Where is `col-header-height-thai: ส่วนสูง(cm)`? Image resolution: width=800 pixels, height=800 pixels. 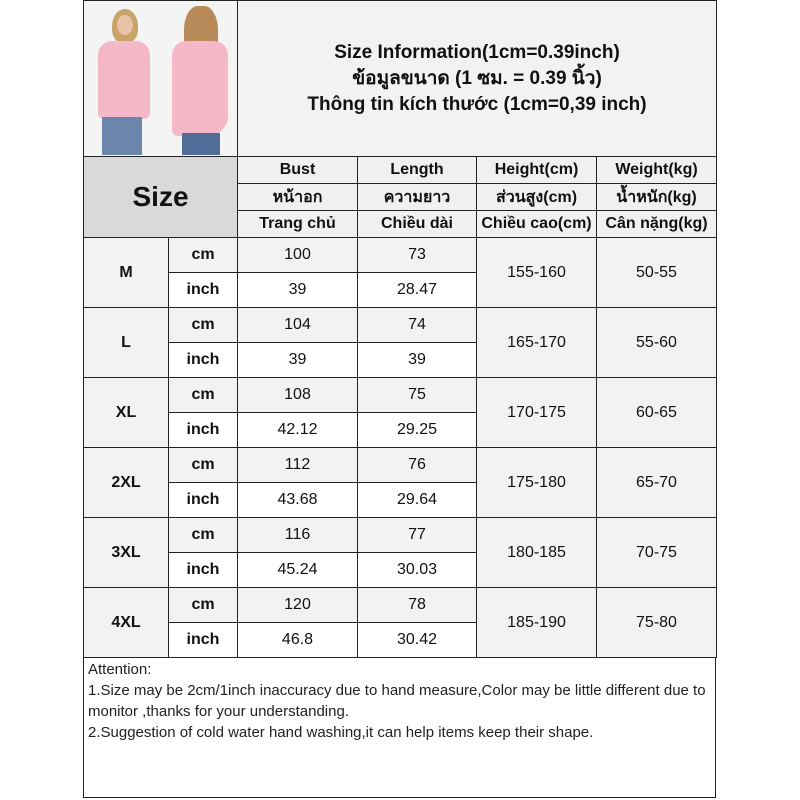 col-header-height-thai: ส่วนสูง(cm) is located at coordinates (536, 197).